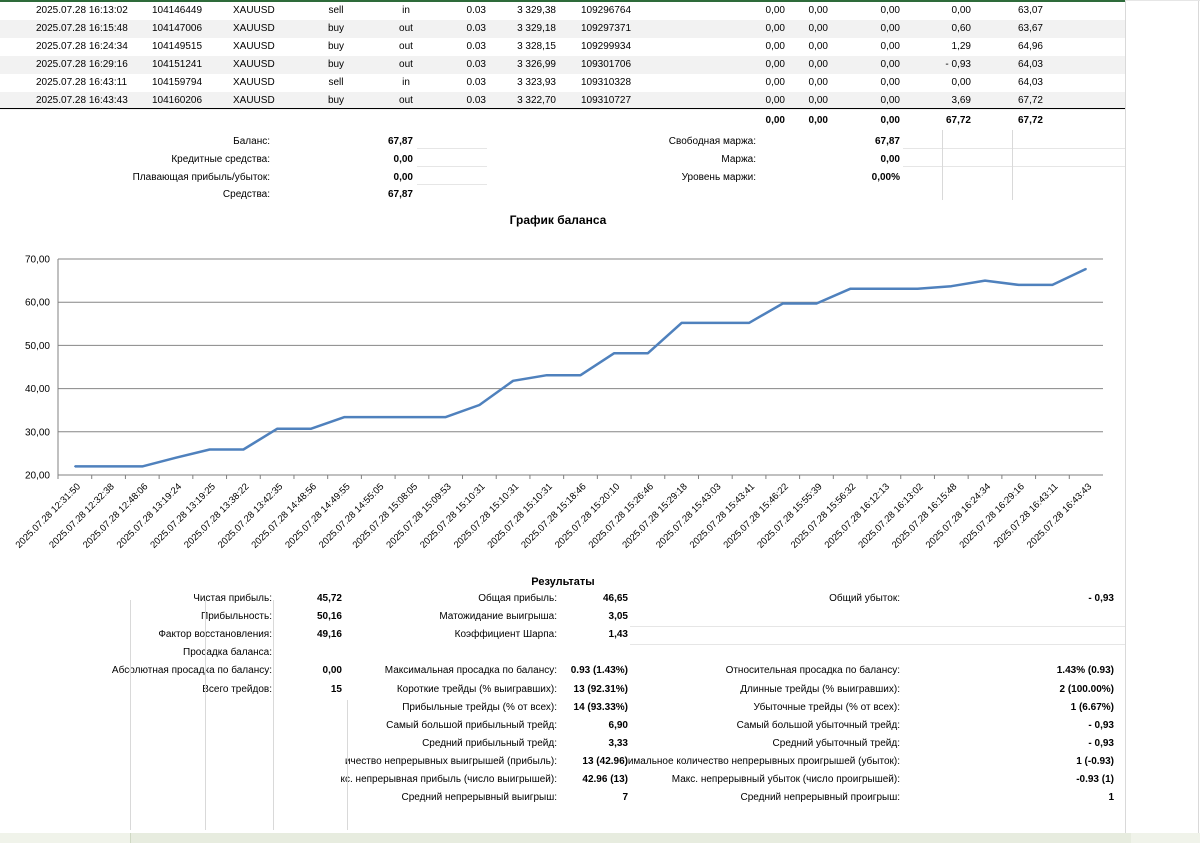 The height and width of the screenshot is (843, 1200). I want to click on x-tick-label: 2025.07.28 15:09:53, so click(418, 515).